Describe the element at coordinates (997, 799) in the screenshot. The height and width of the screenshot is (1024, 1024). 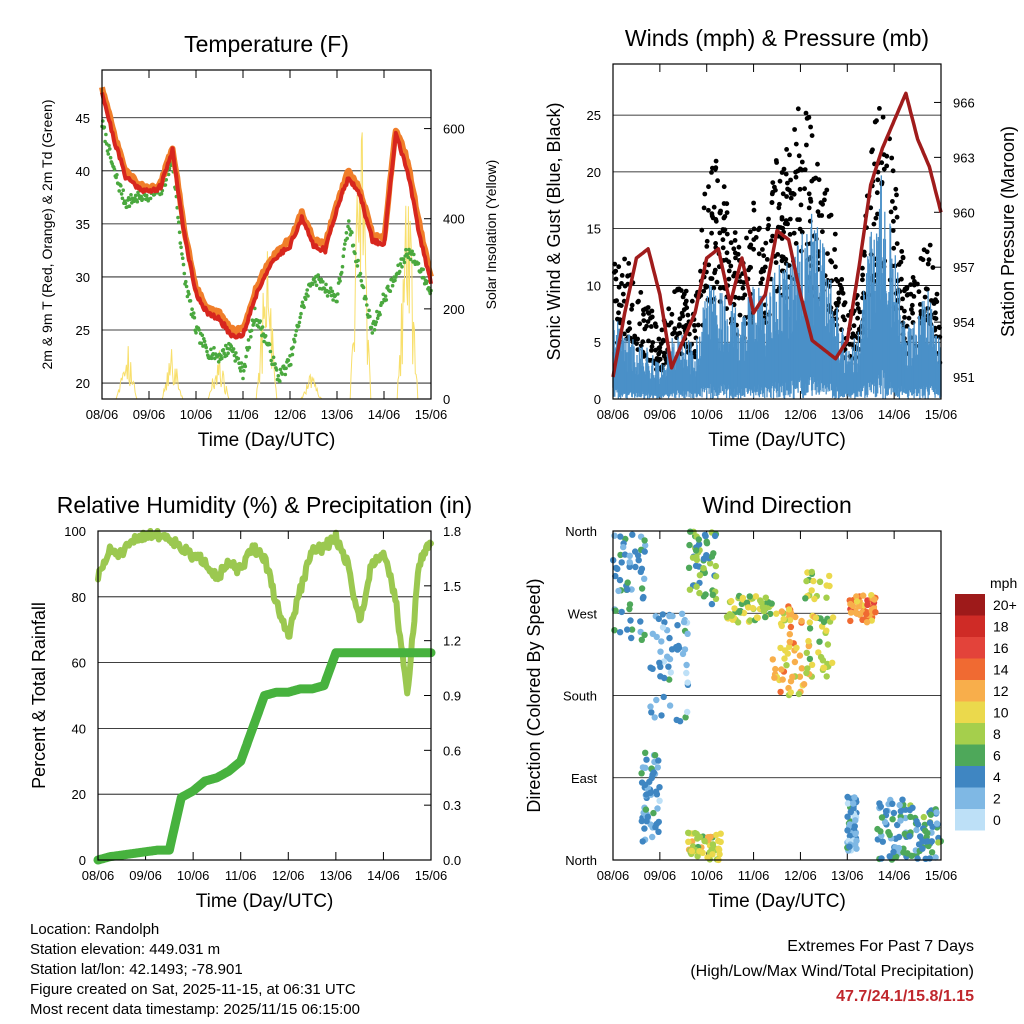
I see `legend-label: 2` at that location.